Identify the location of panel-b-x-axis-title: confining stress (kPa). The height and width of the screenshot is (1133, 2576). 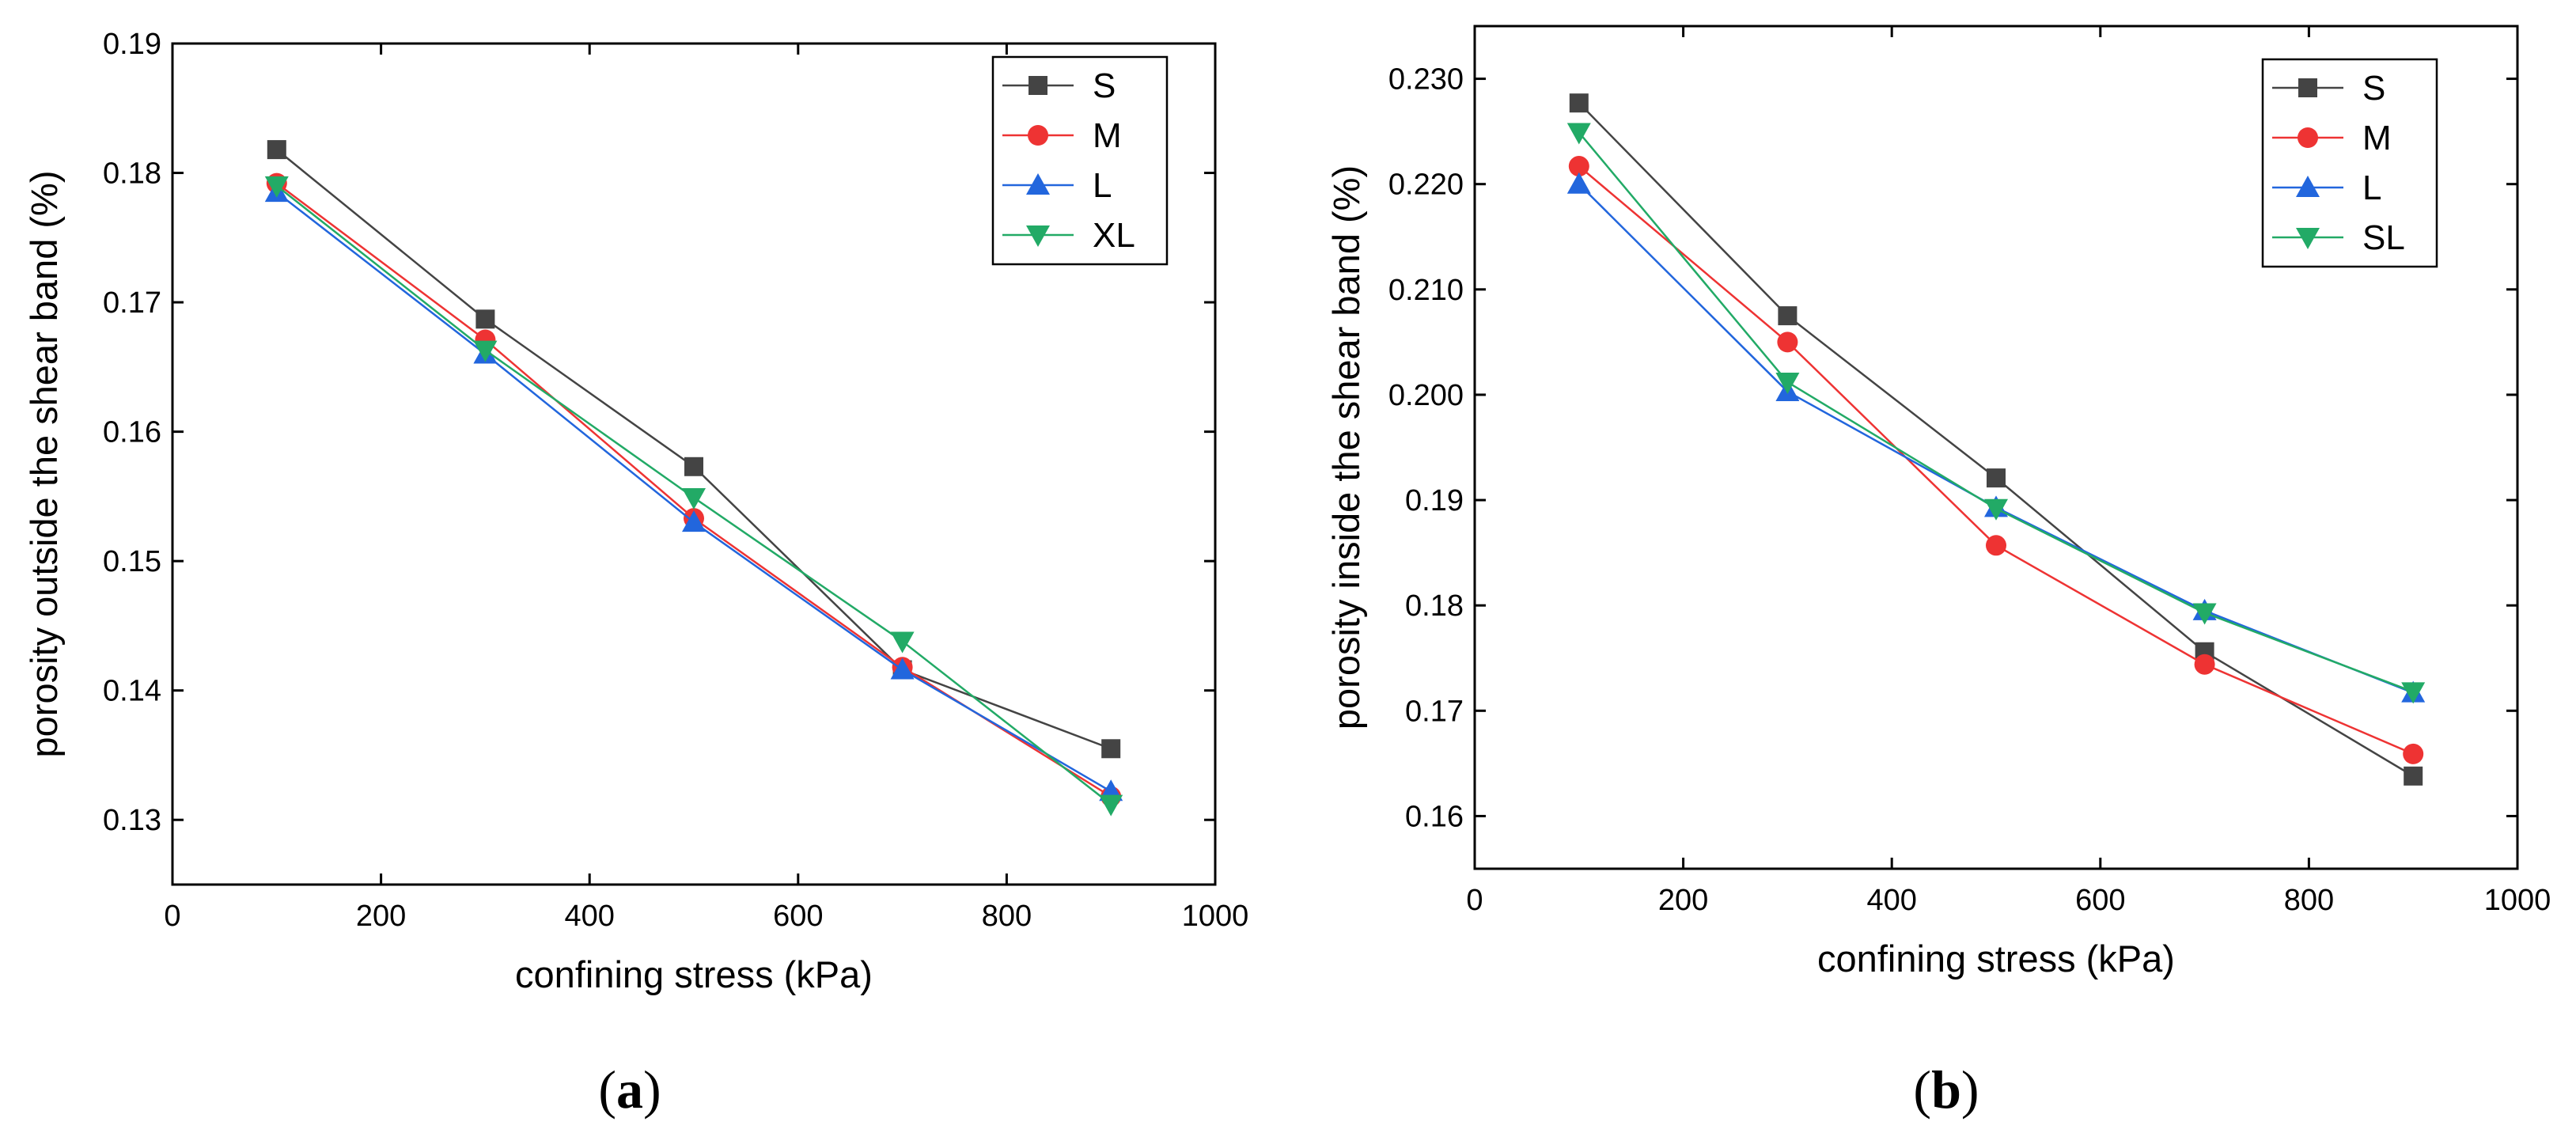
(1996, 959).